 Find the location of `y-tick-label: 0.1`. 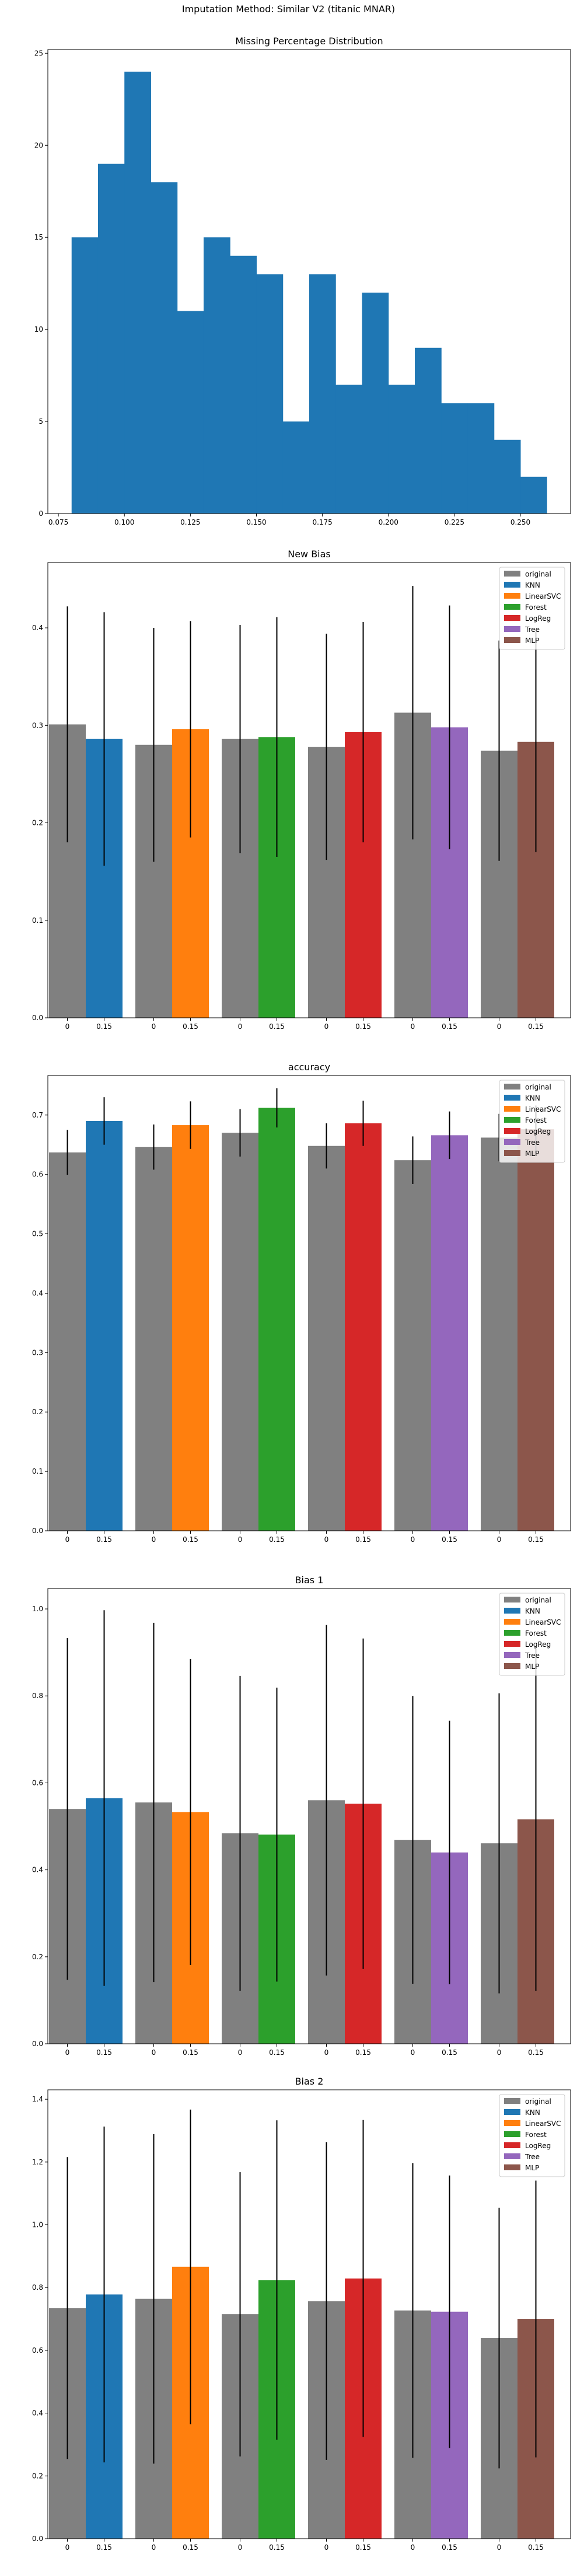

y-tick-label: 0.1 is located at coordinates (37, 920).